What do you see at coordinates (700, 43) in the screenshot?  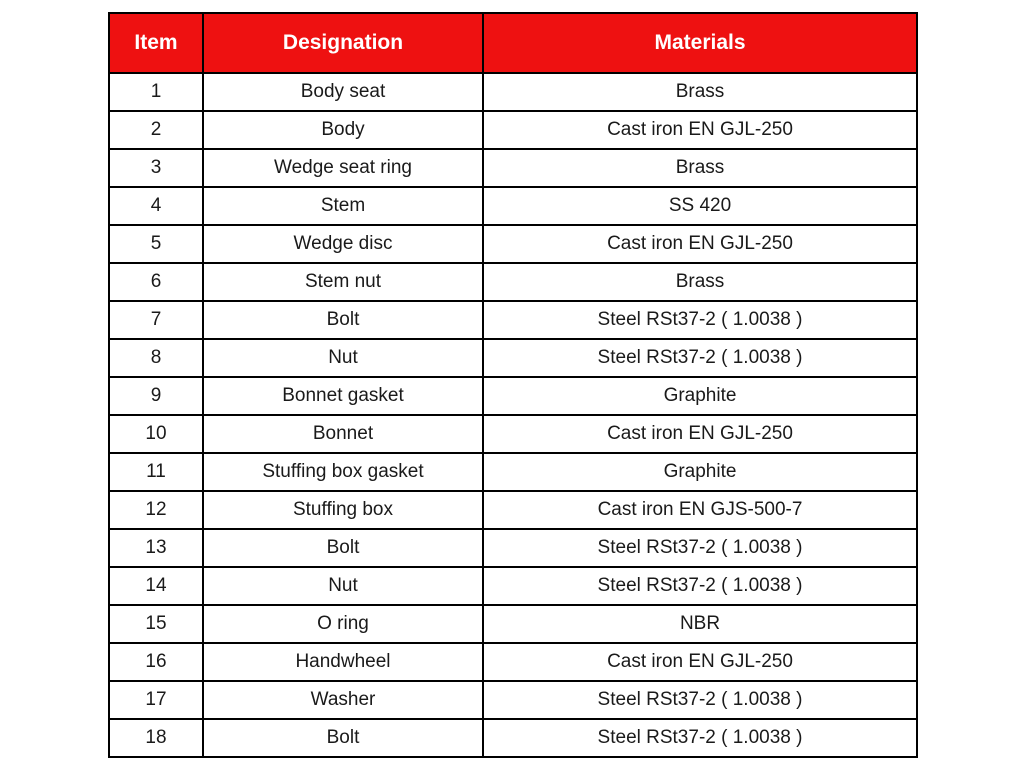 I see `column-header-materials: Materials` at bounding box center [700, 43].